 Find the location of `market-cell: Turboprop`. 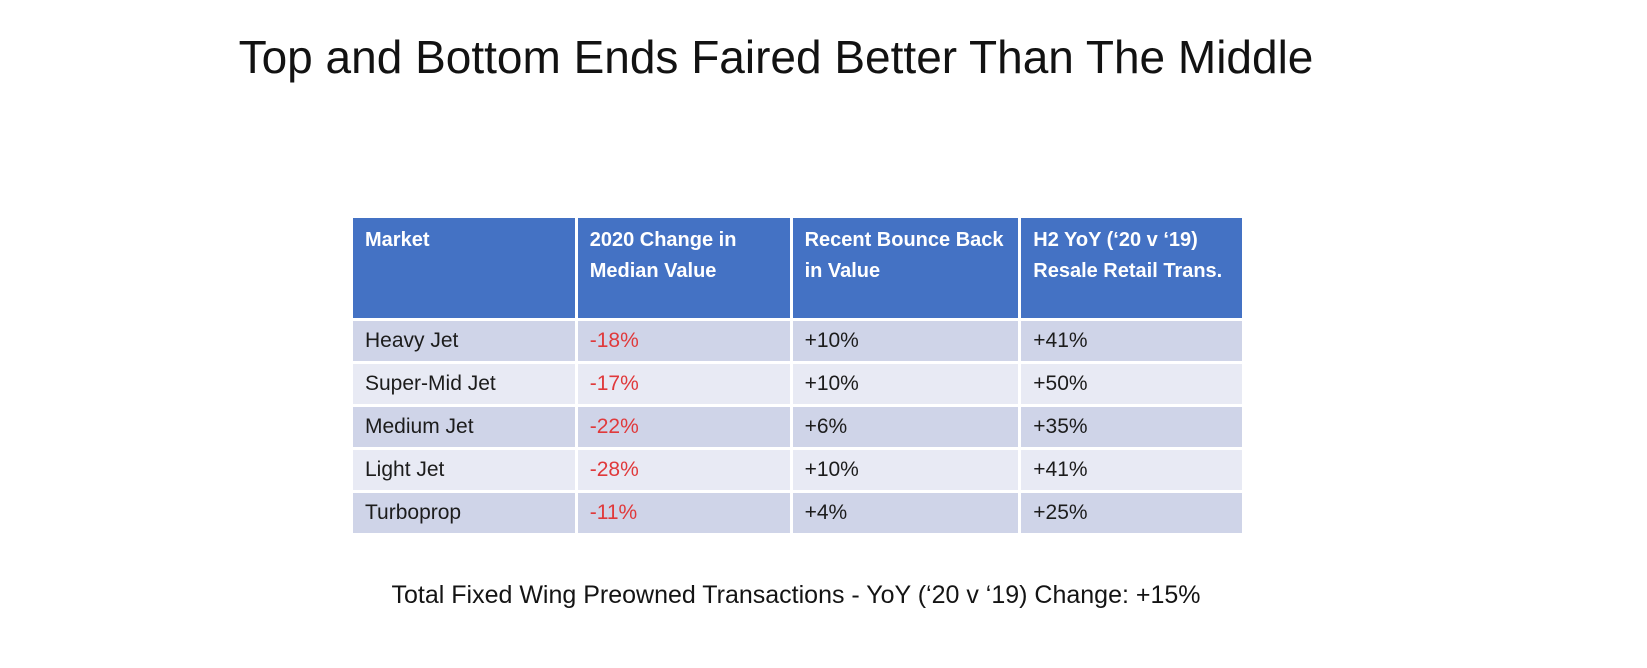

market-cell: Turboprop is located at coordinates (464, 513).